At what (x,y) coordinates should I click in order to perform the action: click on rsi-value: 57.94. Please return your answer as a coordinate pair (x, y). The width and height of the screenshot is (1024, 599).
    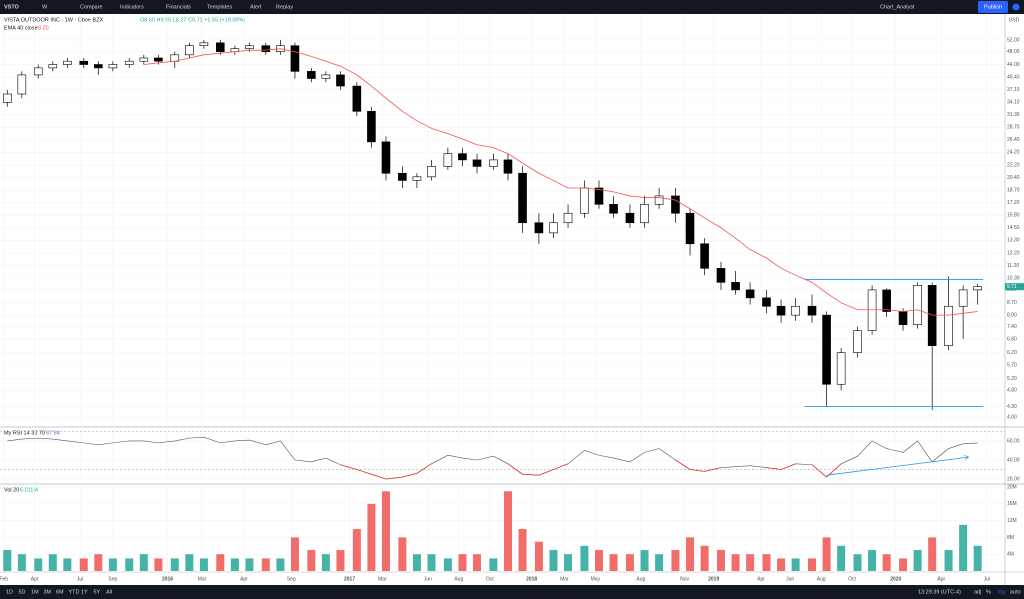
    Looking at the image, I should click on (53, 433).